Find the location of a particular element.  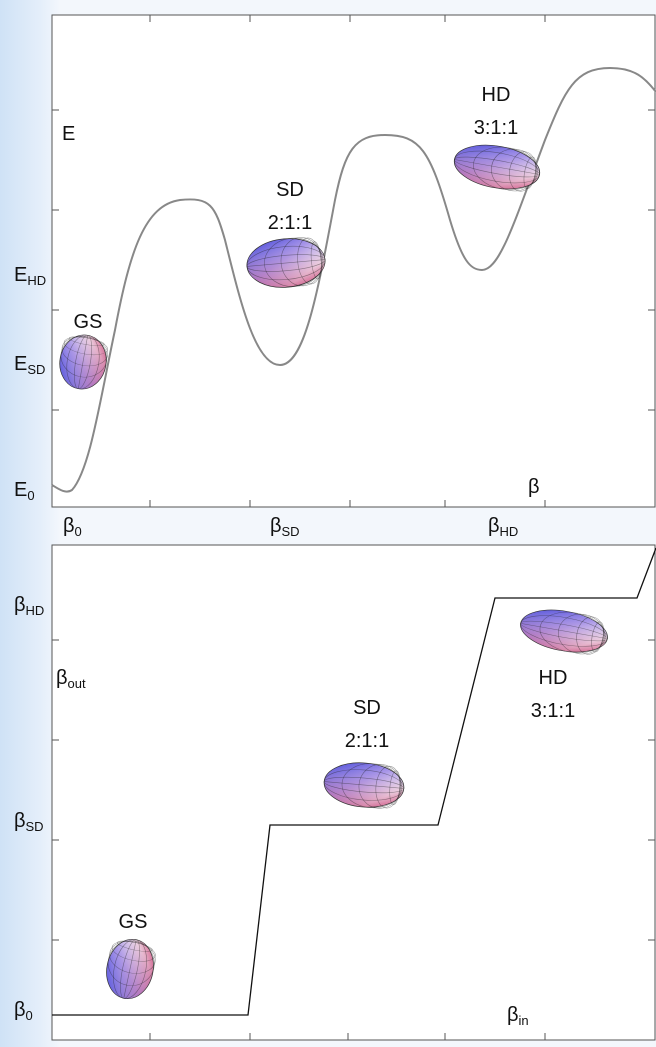

y-label: E0 is located at coordinates (24, 491).